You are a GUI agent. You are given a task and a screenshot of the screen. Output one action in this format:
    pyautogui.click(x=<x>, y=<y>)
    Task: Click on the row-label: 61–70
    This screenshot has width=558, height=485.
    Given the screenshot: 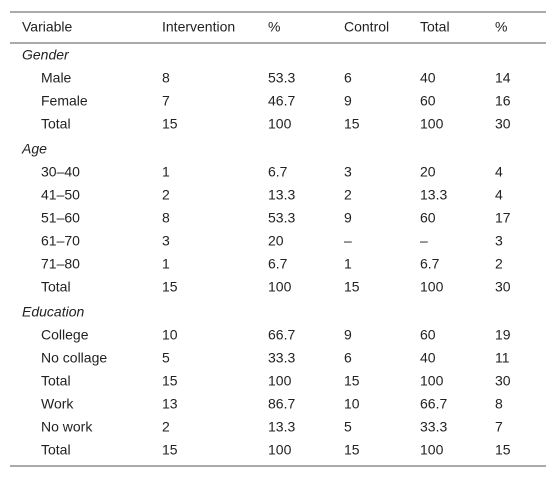 What is the action you would take?
    pyautogui.click(x=60, y=241)
    